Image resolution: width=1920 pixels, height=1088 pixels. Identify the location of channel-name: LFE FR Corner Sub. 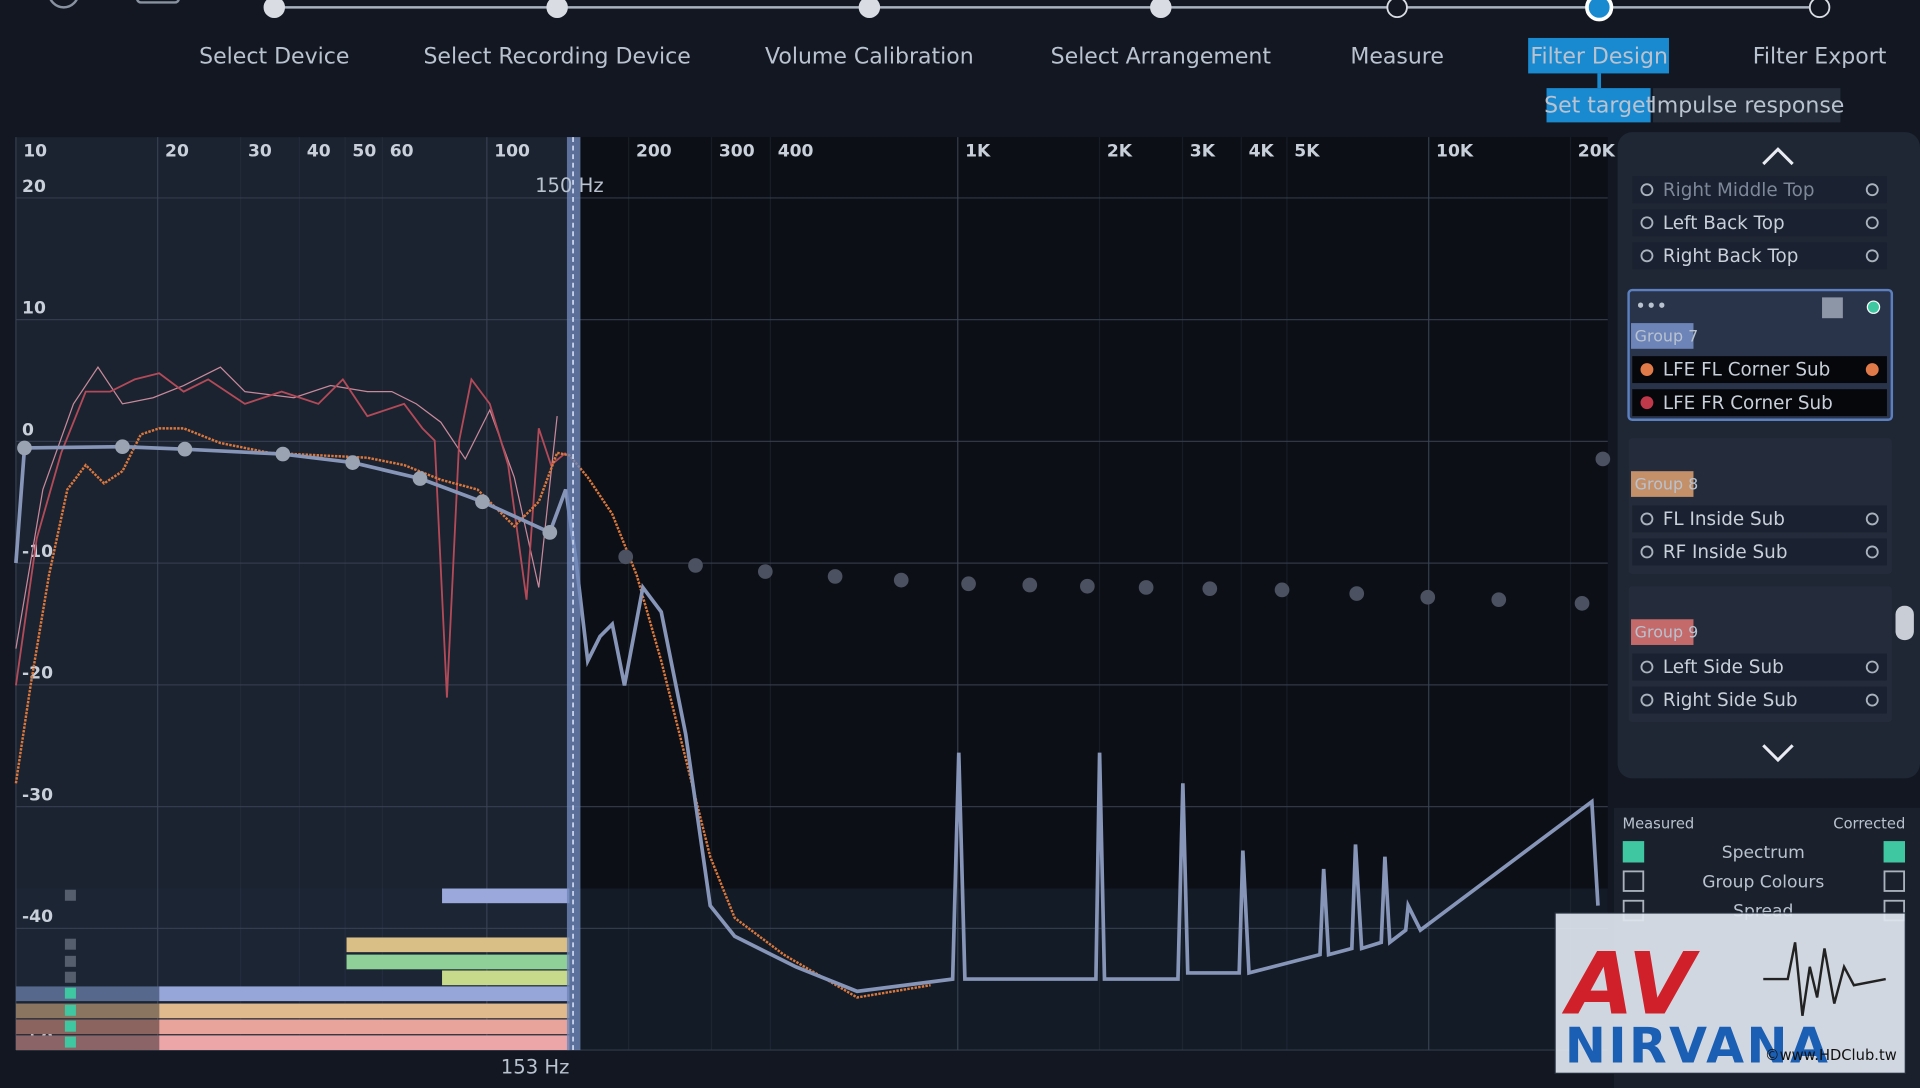
(1748, 403).